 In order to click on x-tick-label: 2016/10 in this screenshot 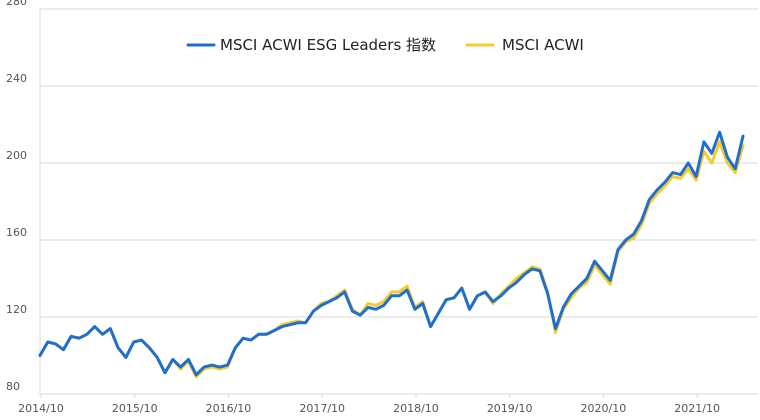, I will do `click(229, 408)`.